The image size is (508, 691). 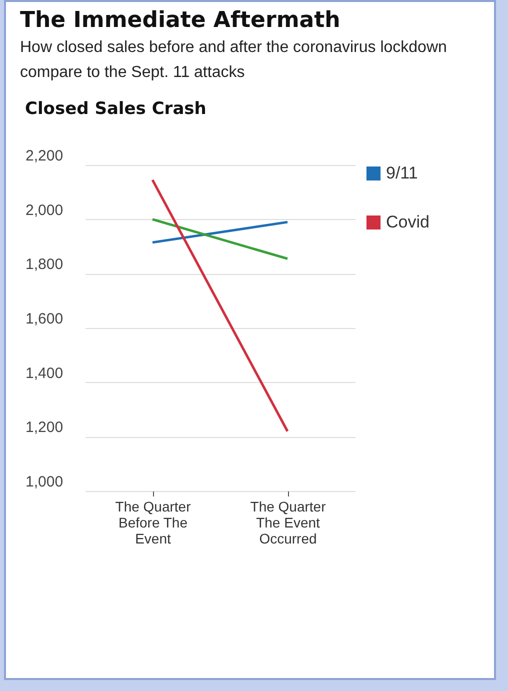 I want to click on legend-label: Covid, so click(x=408, y=222).